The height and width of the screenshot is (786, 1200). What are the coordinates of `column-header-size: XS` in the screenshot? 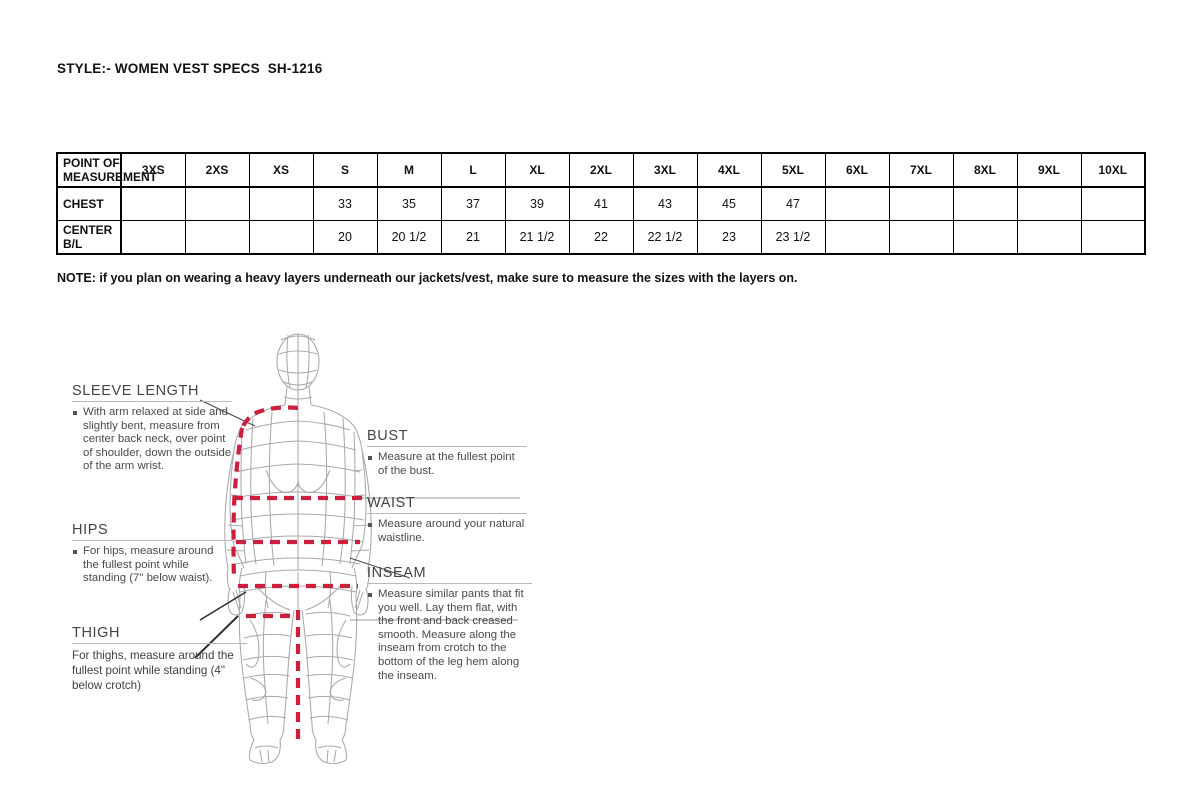 It's located at (281, 170).